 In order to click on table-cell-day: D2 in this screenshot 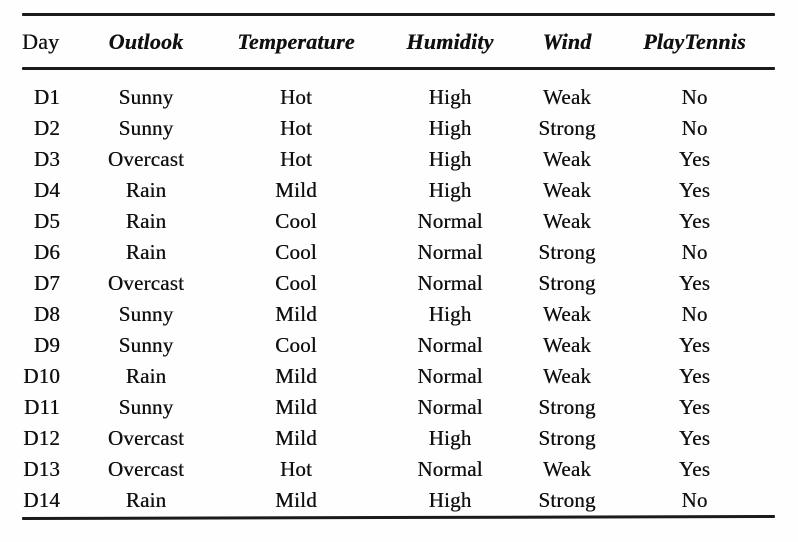, I will do `click(46, 128)`.